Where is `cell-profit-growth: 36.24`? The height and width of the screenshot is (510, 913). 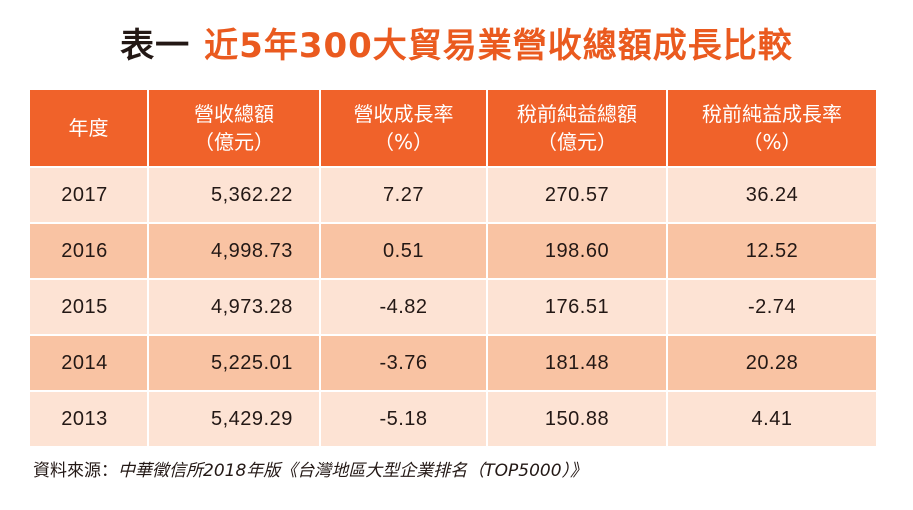
cell-profit-growth: 36.24 is located at coordinates (771, 194).